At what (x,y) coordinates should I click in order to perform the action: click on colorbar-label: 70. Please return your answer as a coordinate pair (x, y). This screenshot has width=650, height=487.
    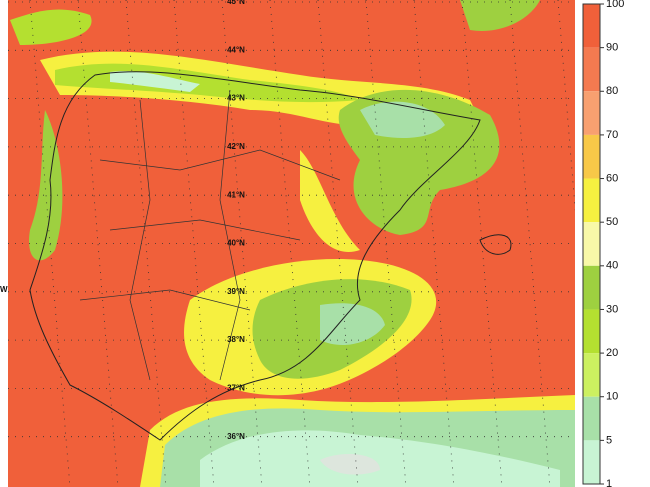
    Looking at the image, I should click on (612, 135).